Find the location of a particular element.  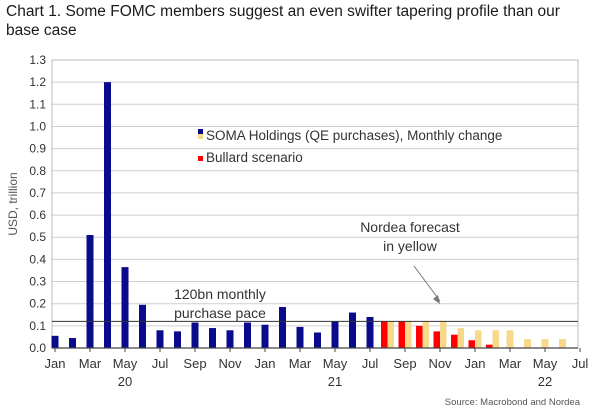

legend-swatch-forecast is located at coordinates (200, 136).